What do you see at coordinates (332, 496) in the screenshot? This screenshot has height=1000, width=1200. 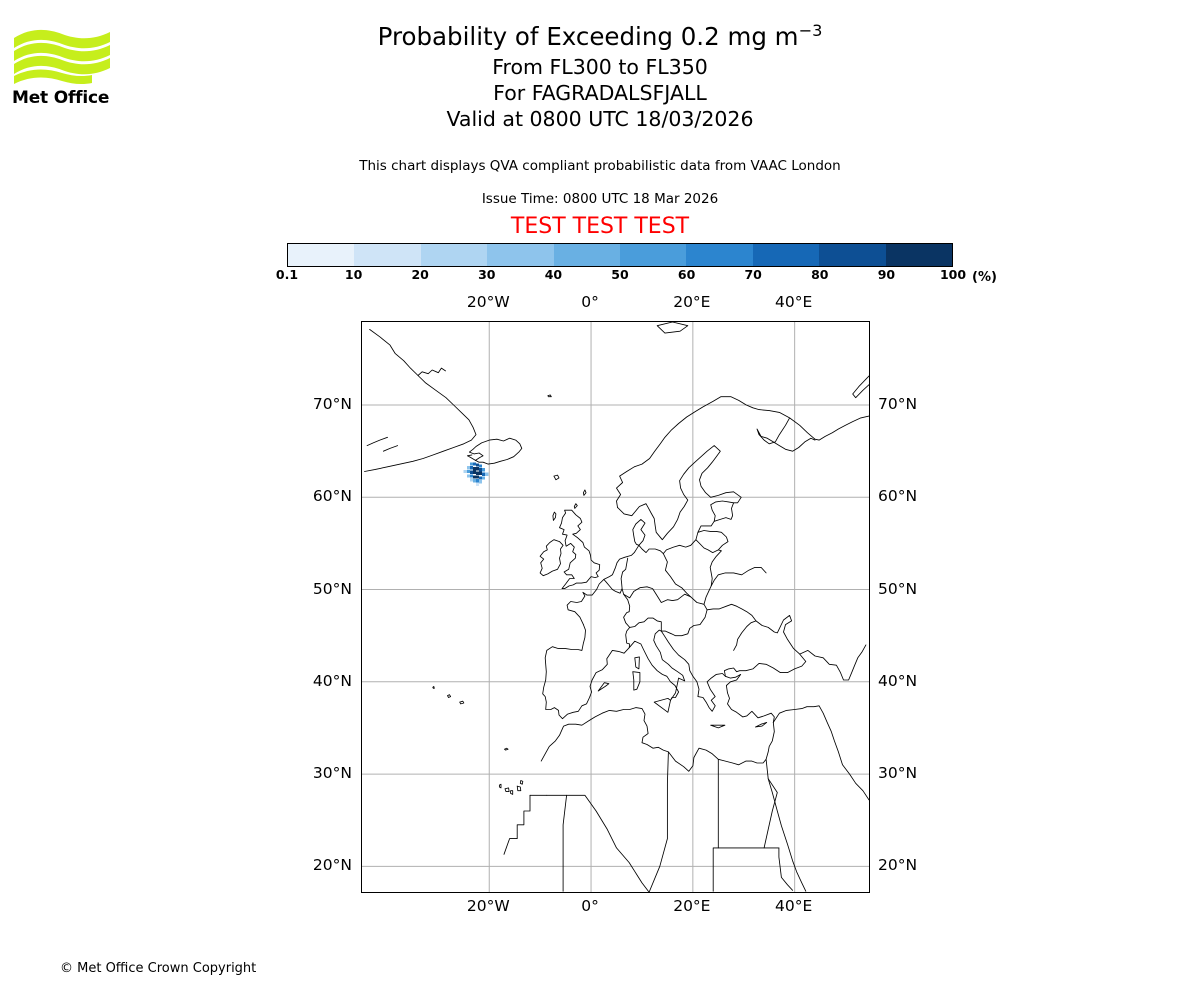 I see `lat-tick-label-left: 60°N` at bounding box center [332, 496].